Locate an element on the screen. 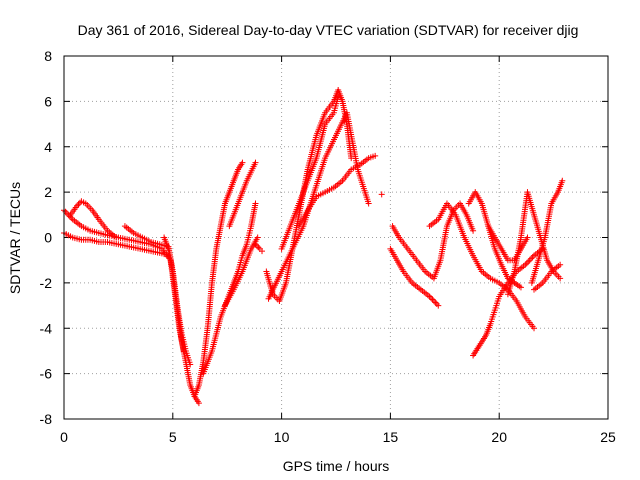 This screenshot has width=640, height=480. y-tick-label: -2 is located at coordinates (46, 283).